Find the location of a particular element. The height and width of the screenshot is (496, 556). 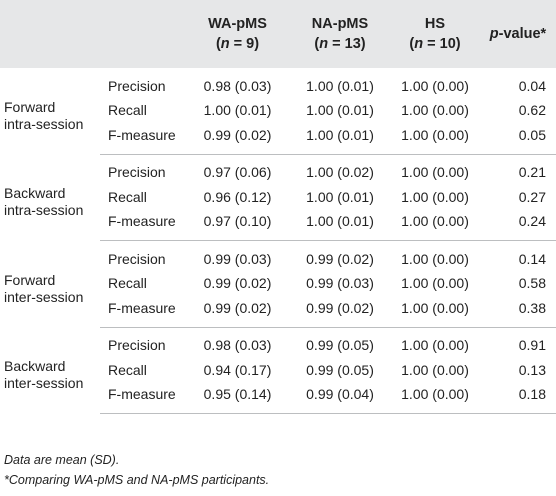

wa-pms-cell: 0.98 (0.03) is located at coordinates (237, 85).